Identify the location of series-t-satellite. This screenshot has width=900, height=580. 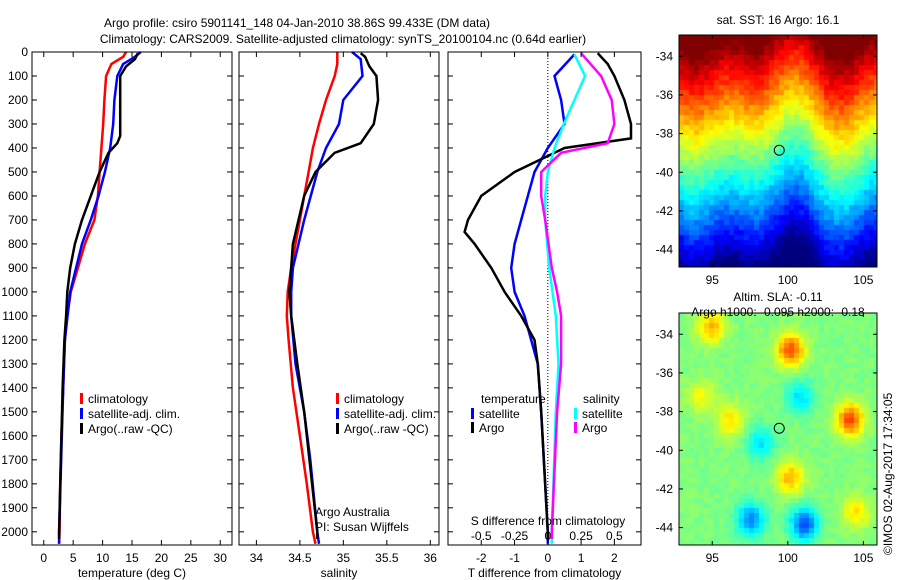
(542, 298).